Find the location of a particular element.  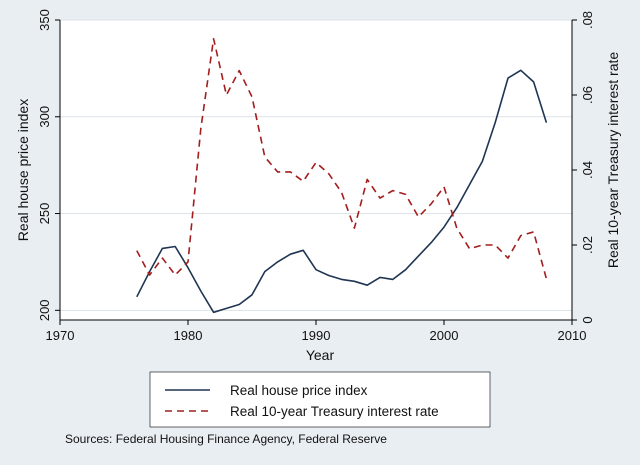

x-tick-label: 1980 is located at coordinates (188, 335).